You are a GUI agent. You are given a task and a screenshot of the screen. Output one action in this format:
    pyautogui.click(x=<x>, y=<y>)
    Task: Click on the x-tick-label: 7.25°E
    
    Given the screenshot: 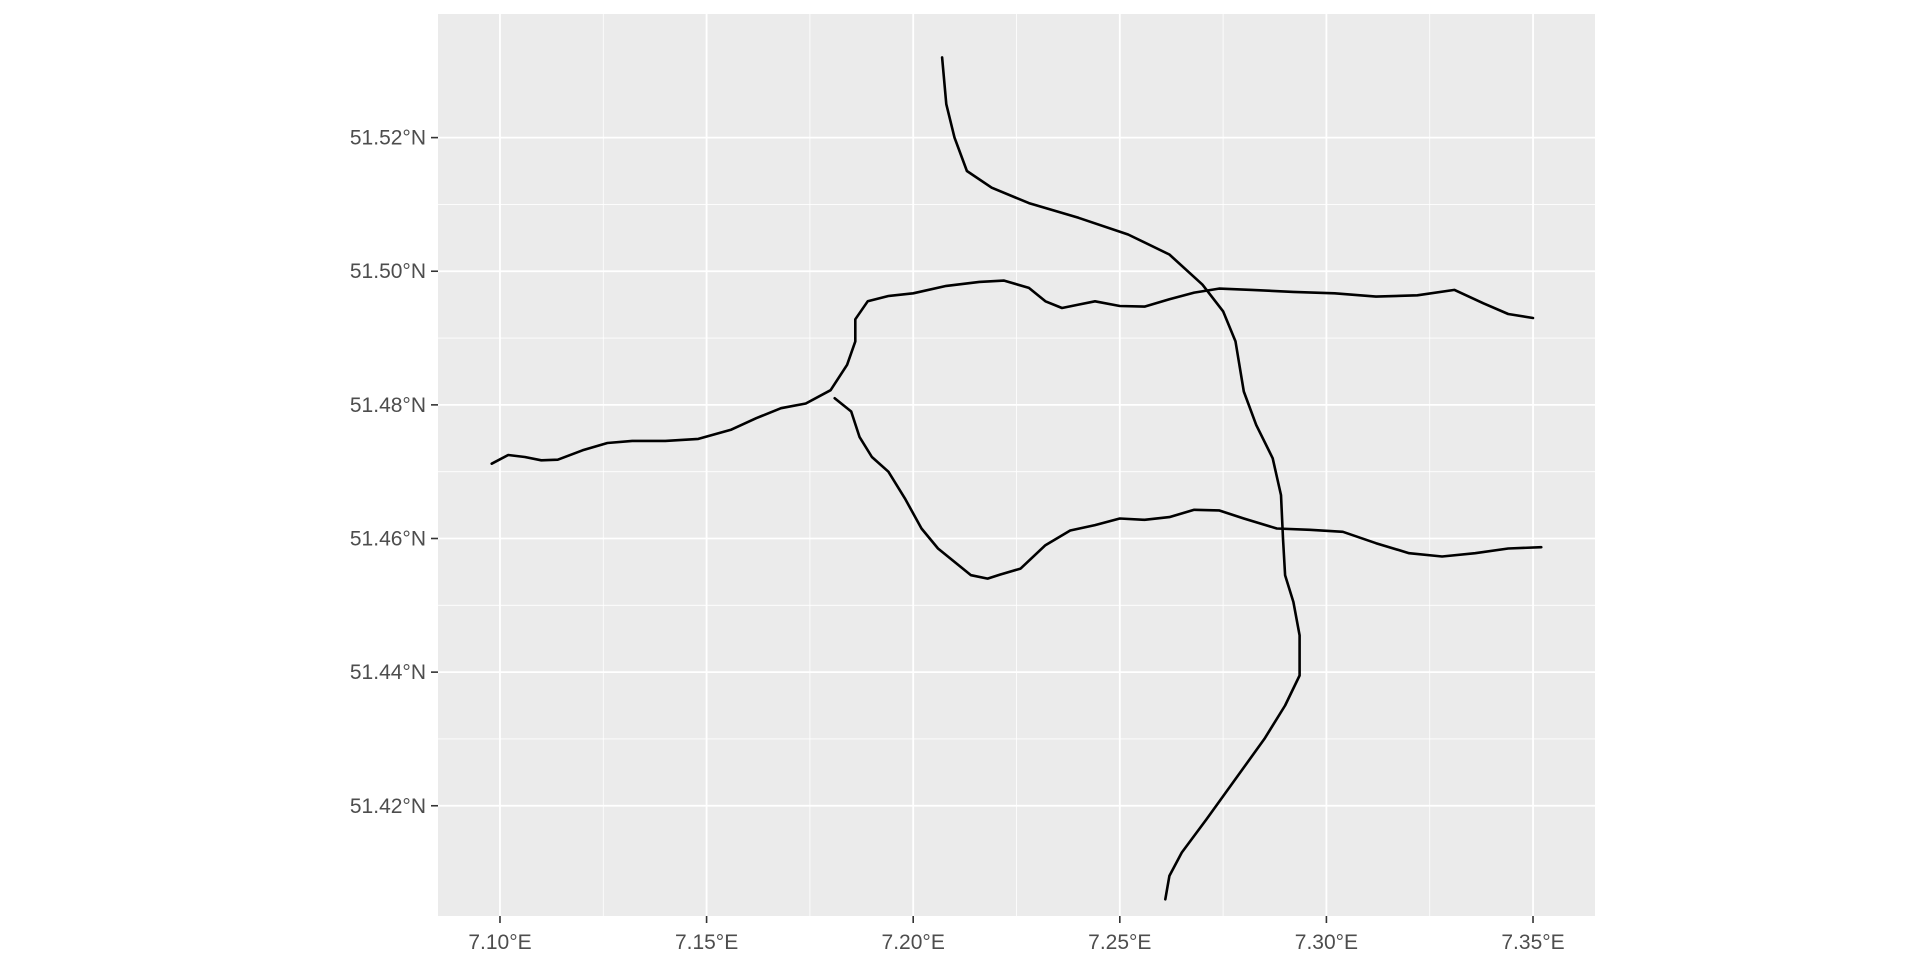 What is the action you would take?
    pyautogui.click(x=1119, y=942)
    